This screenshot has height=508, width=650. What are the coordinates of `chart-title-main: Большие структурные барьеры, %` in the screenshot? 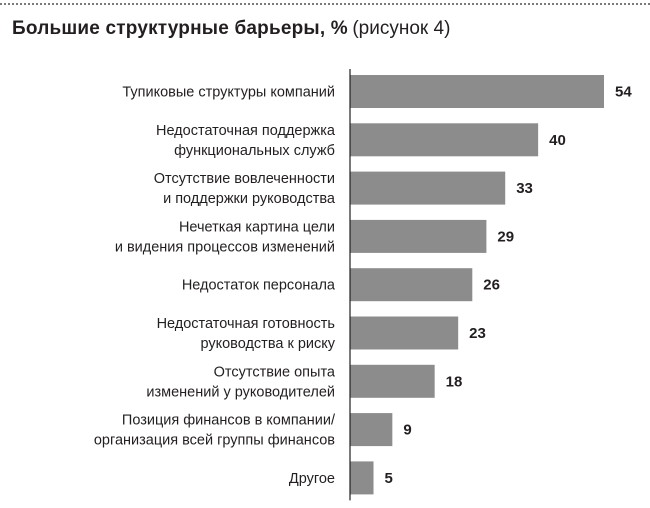 It's located at (180, 28).